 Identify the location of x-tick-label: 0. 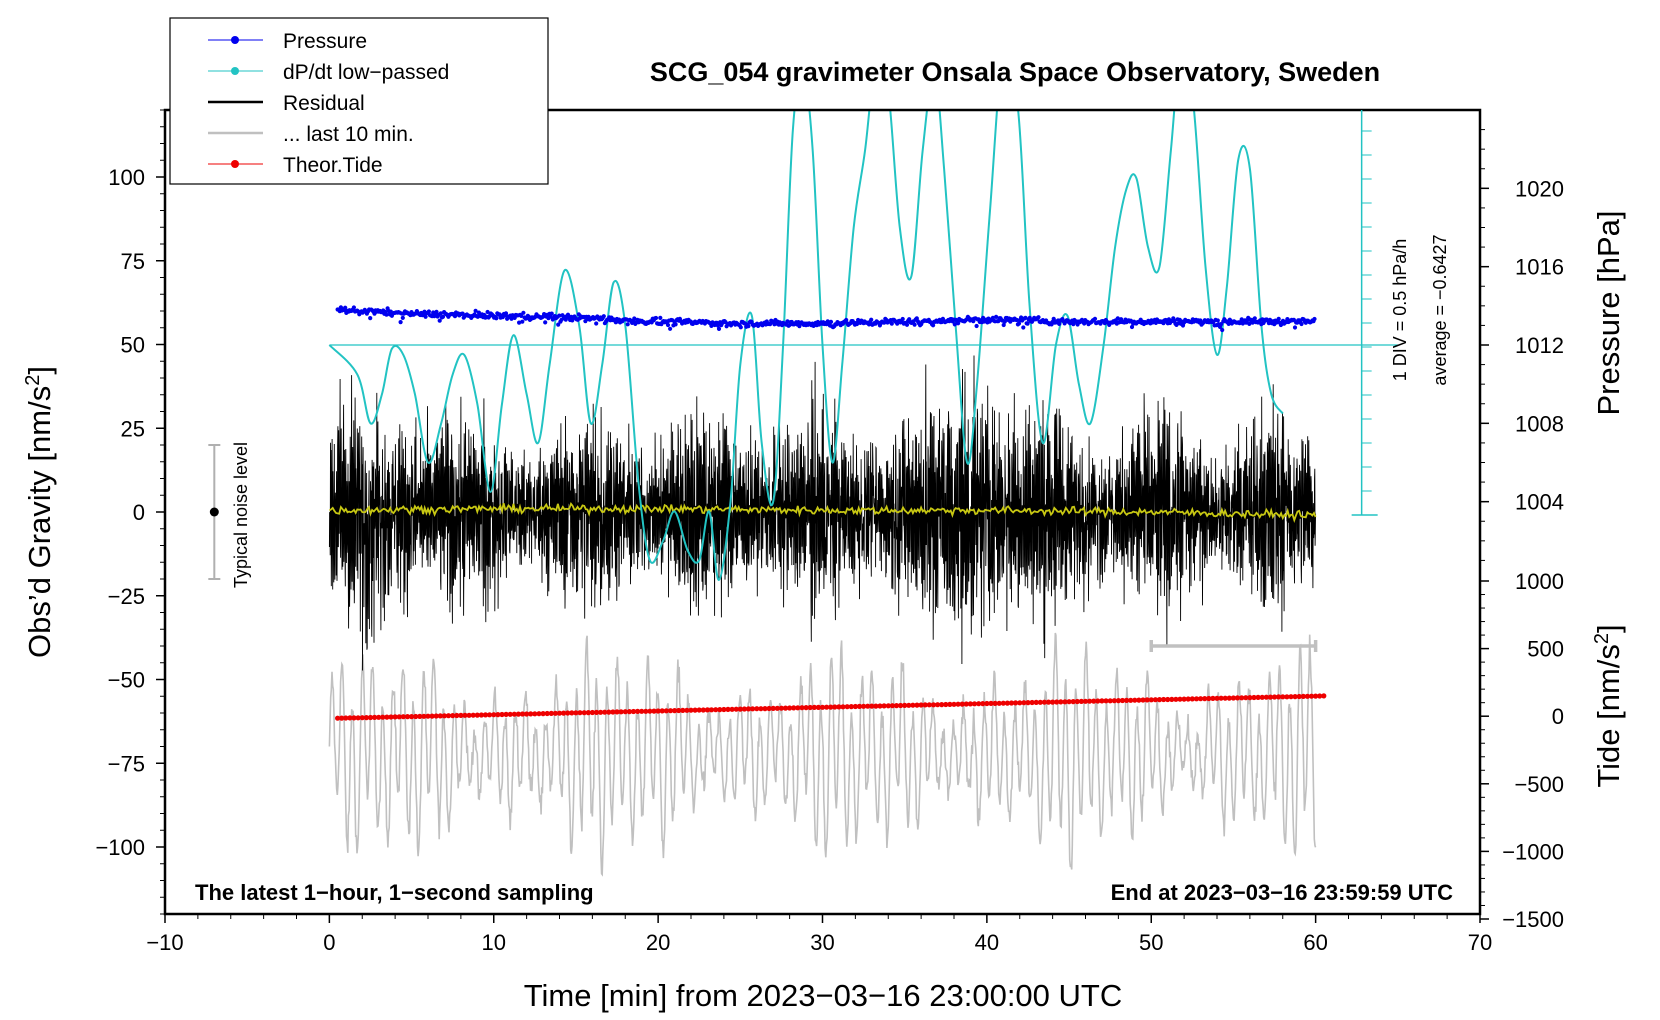
(329, 942).